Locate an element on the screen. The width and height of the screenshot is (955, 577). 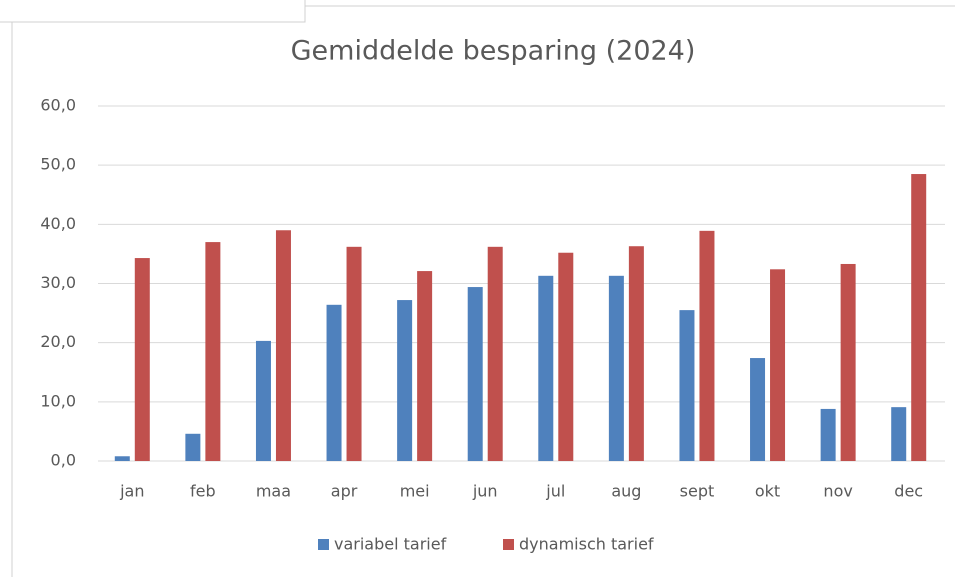
x-tick-label: sept is located at coordinates (697, 491).